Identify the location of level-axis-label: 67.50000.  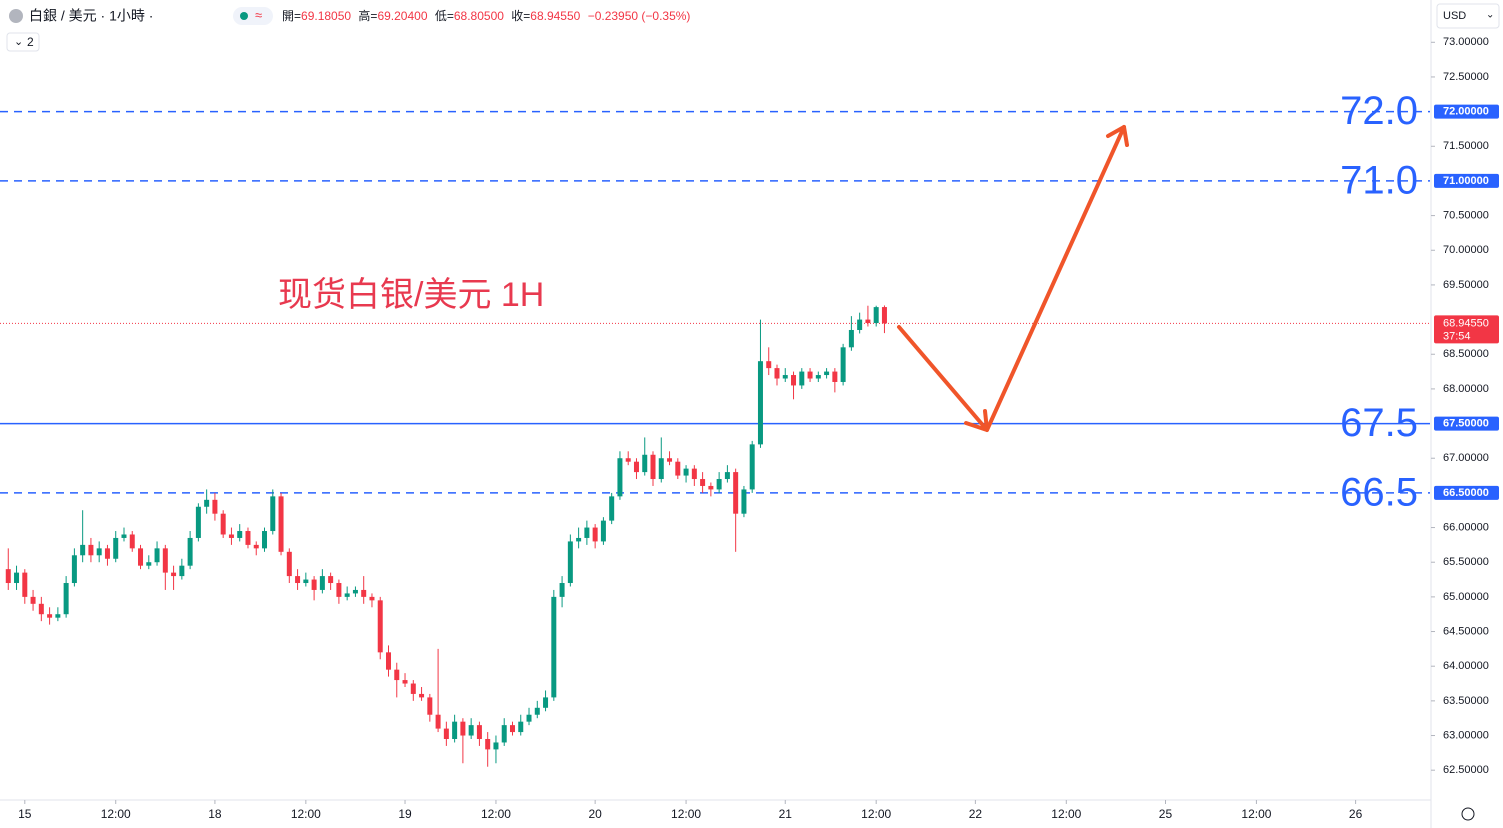
(1466, 423).